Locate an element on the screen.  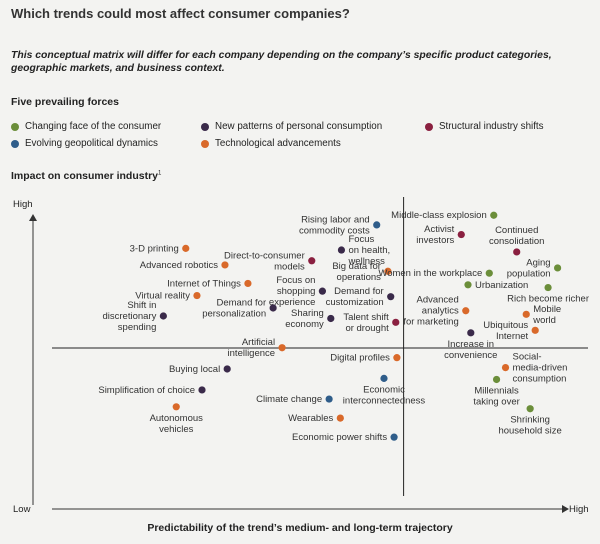
point-talent-shift-or-drought is located at coordinates (396, 322).